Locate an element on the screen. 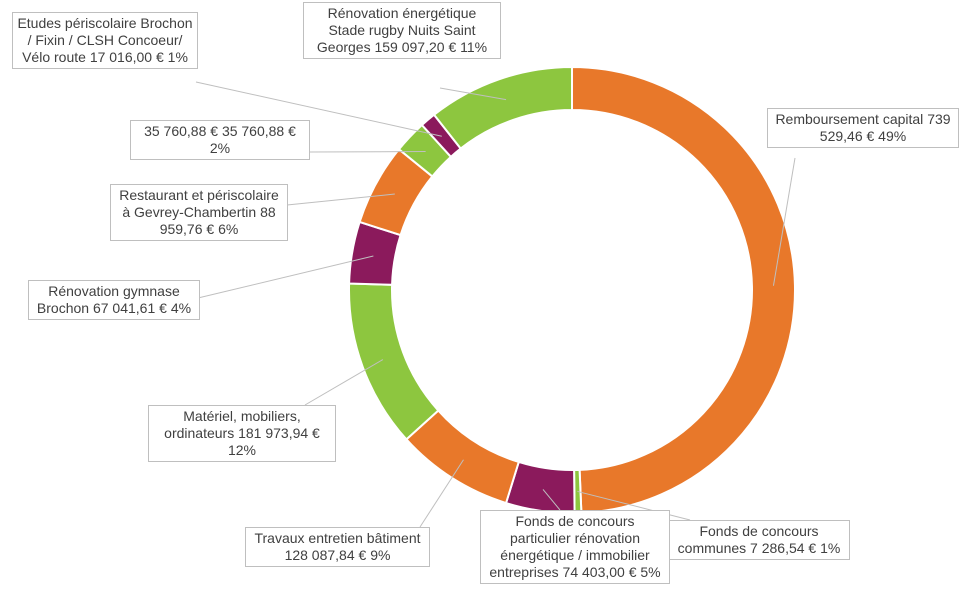  label-percent: 6% is located at coordinates (228, 229).